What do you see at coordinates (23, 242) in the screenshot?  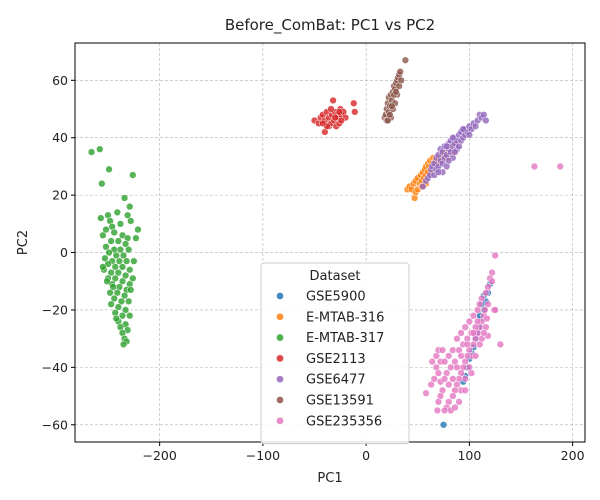 I see `y-axis-title: PC2` at bounding box center [23, 242].